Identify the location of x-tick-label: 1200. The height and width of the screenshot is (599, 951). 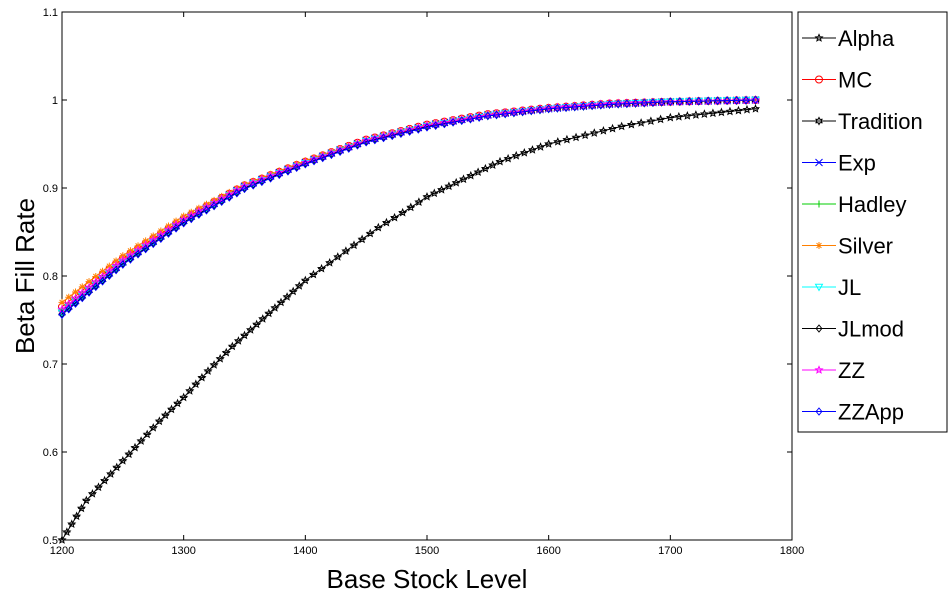
(62, 551).